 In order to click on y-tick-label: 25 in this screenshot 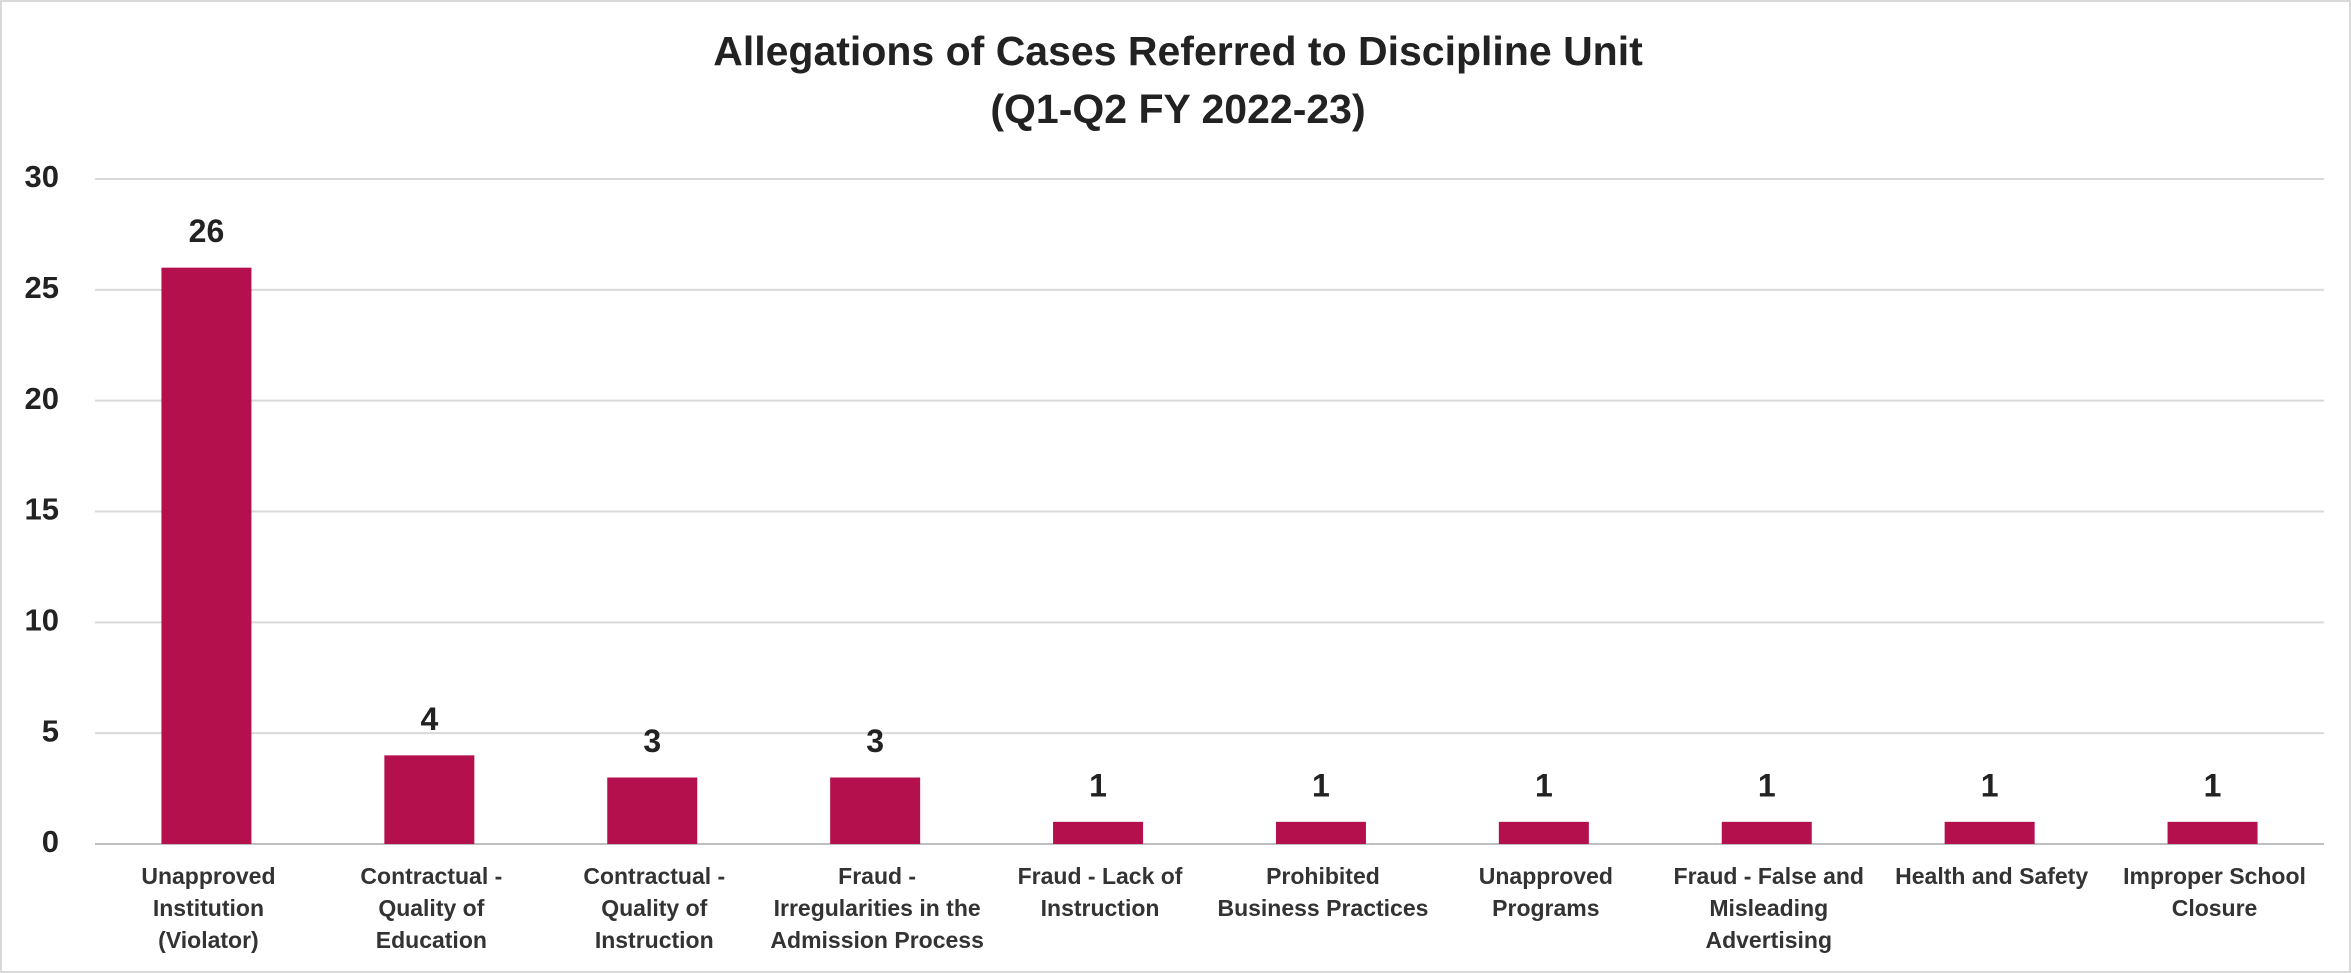, I will do `click(42, 287)`.